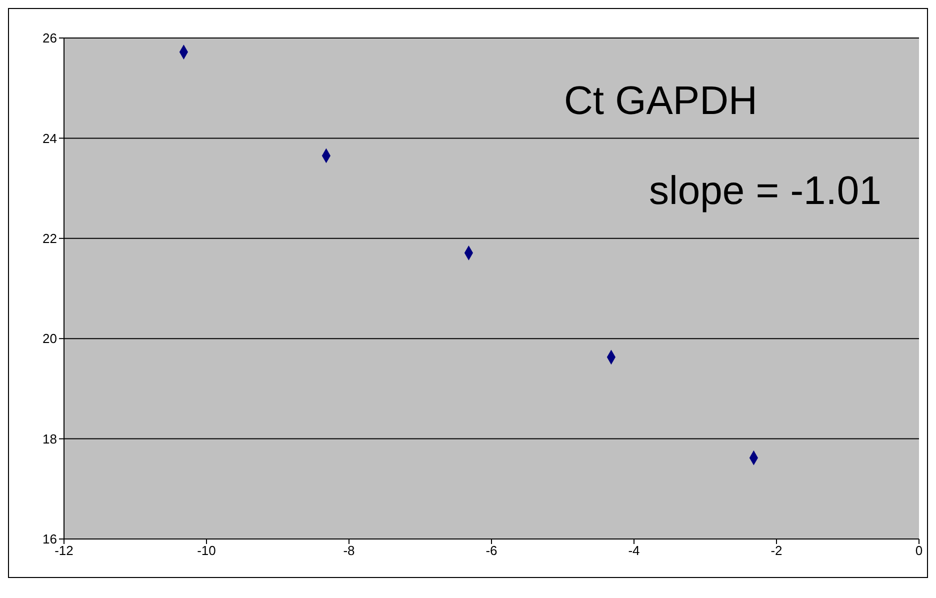 This screenshot has width=936, height=598. I want to click on y-tick-label: 26, so click(49, 38).